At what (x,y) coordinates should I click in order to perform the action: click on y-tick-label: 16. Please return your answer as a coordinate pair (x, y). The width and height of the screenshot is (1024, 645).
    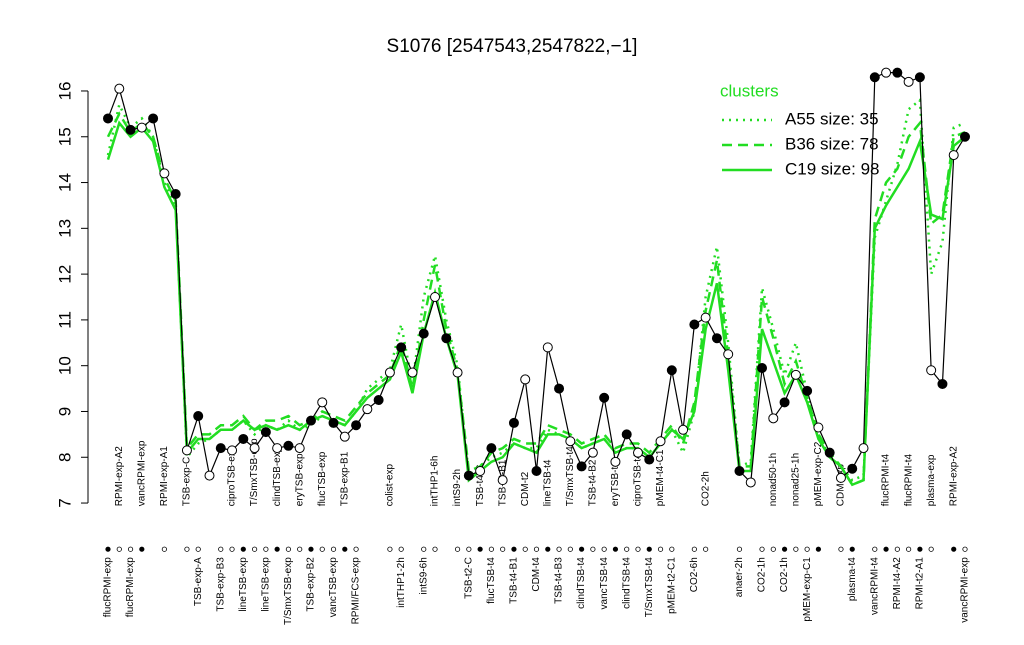
    Looking at the image, I should click on (64, 91).